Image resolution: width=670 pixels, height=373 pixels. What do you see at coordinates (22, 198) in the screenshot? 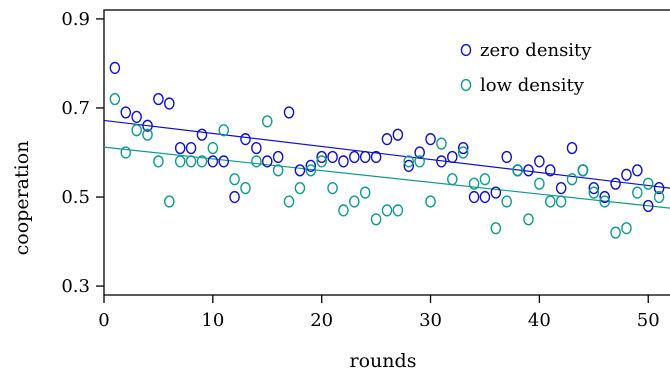
I see `y-axis-title: cooperation` at bounding box center [22, 198].